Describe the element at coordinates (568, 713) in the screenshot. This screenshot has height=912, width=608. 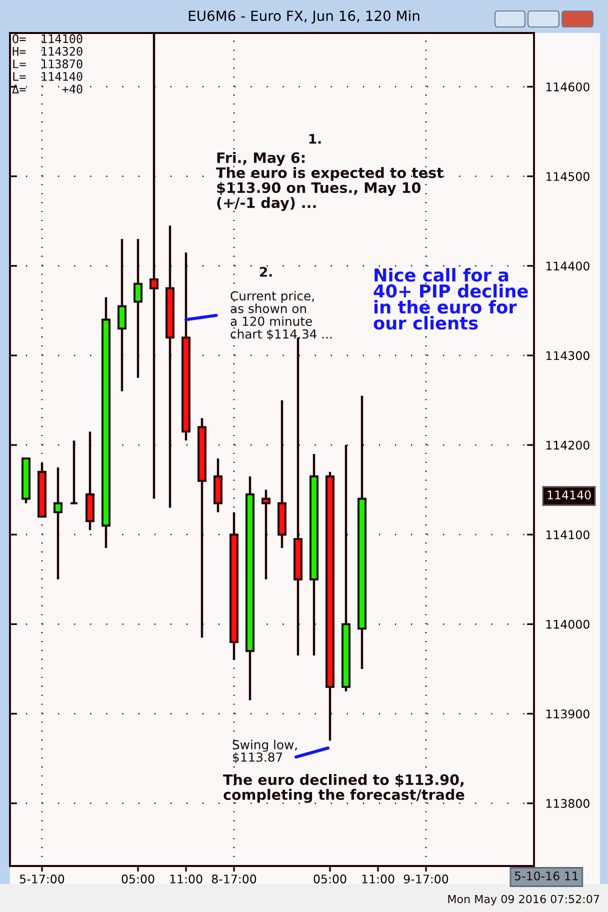
I see `y-tick-label: 113900` at that location.